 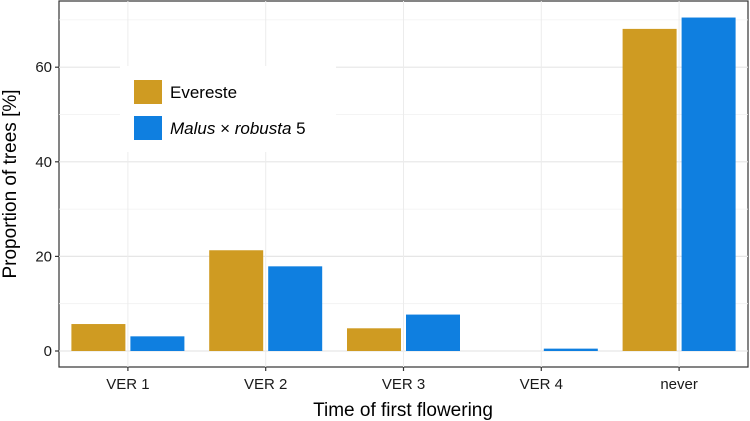 I want to click on legend: Evereste Malus × robusta 5, so click(x=228, y=109).